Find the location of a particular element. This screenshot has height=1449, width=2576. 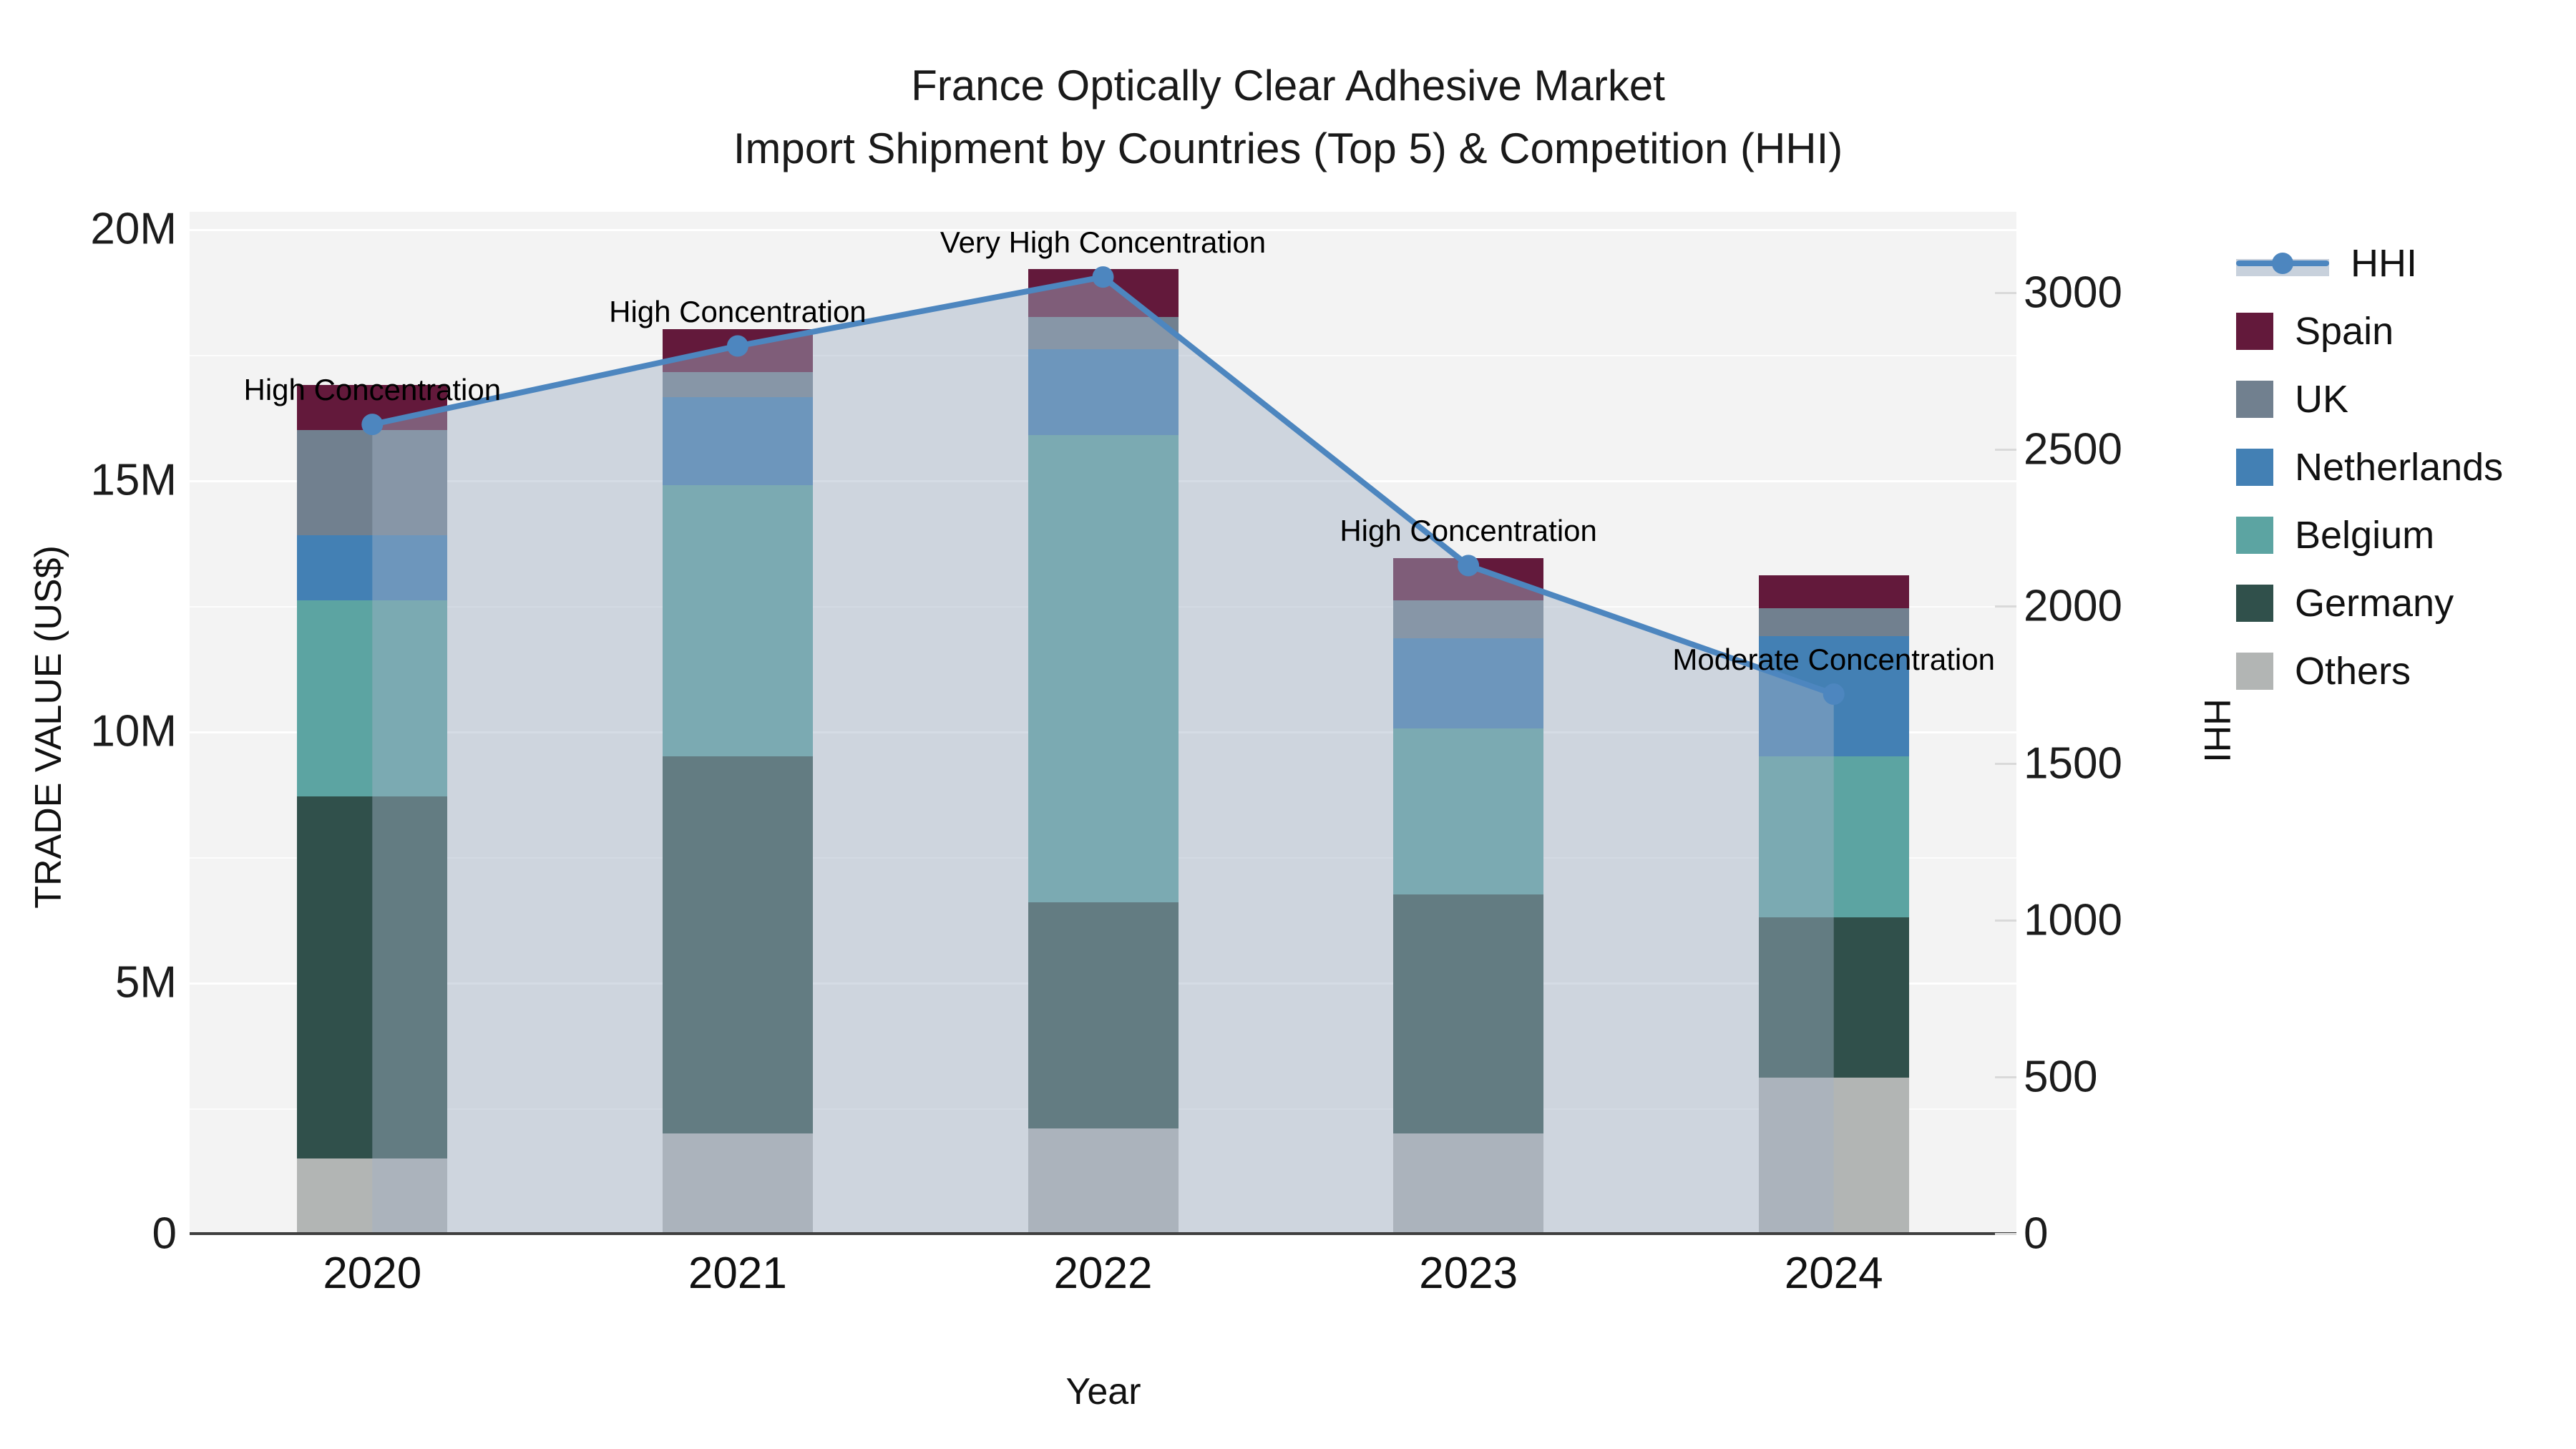

y-right-tickmark-2000 is located at coordinates (2005, 606).